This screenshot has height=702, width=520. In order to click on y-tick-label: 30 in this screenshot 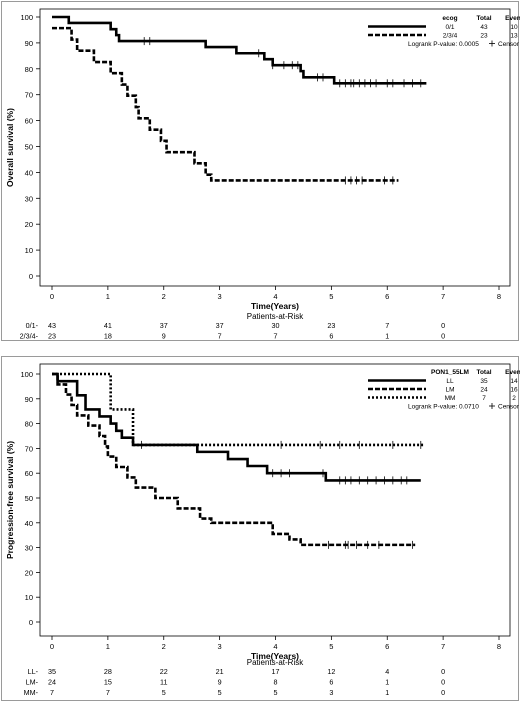, I will do `click(29, 548)`.